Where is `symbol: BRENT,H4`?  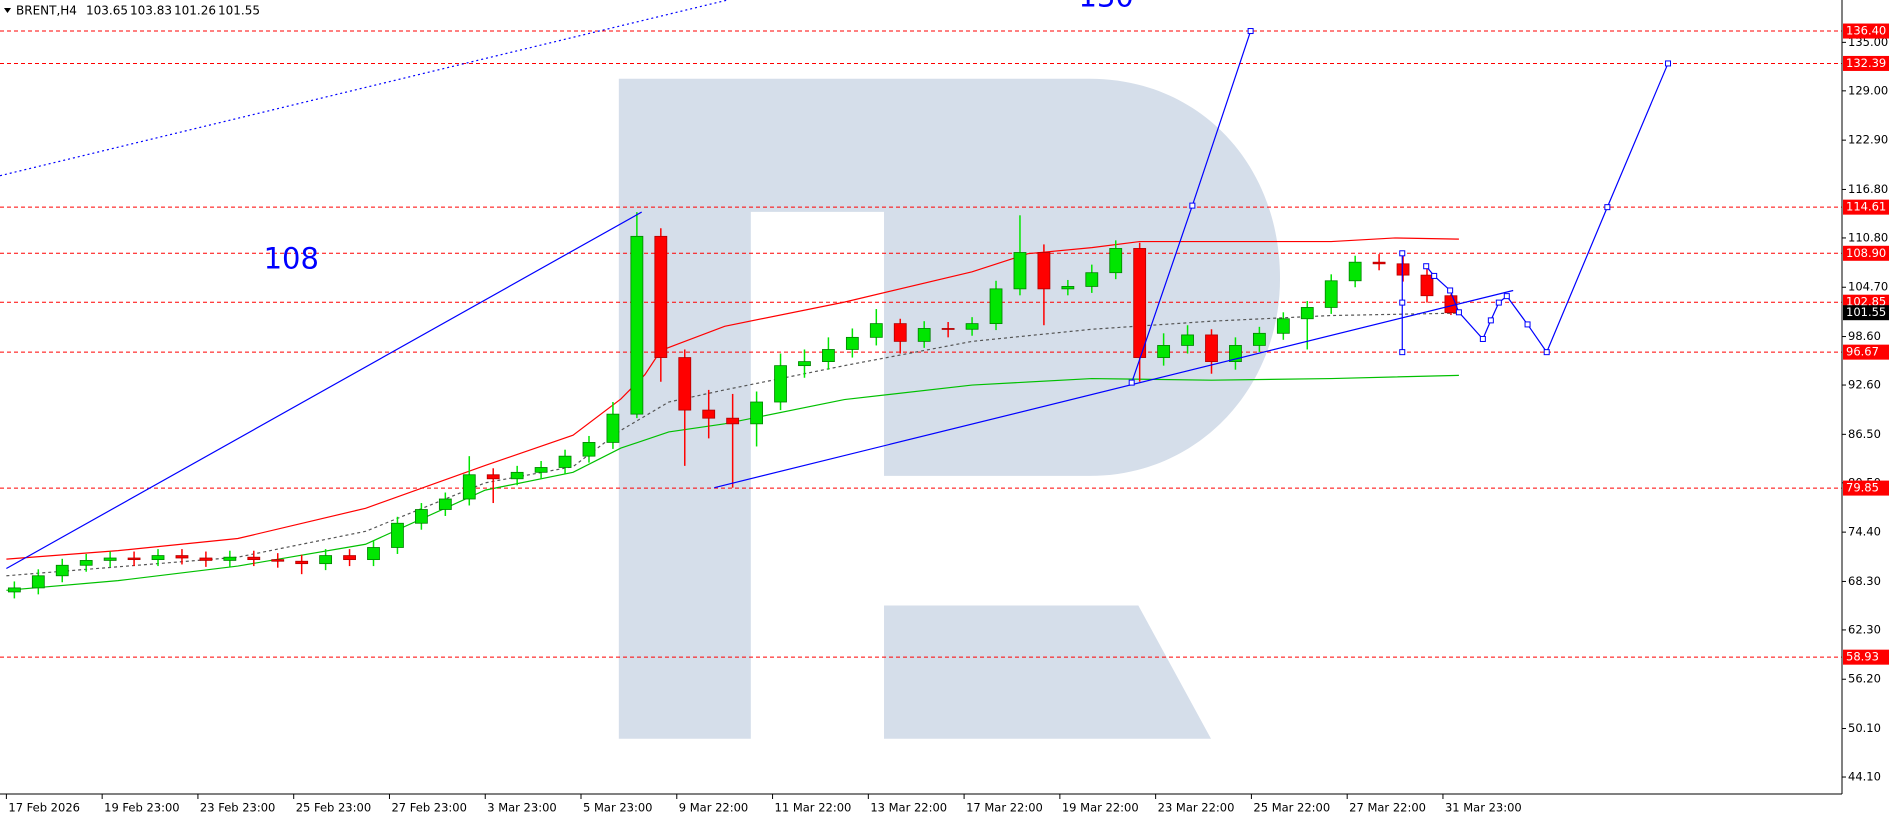
symbol: BRENT,H4 is located at coordinates (46, 11).